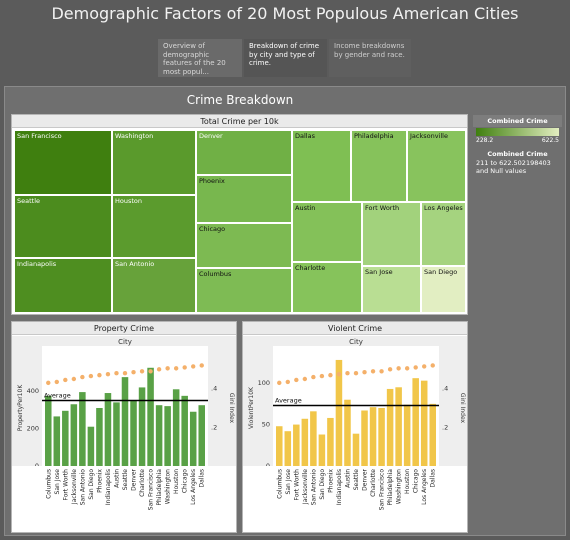 This screenshot has width=570, height=540. I want to click on x-tick-label: San Antonio, so click(82, 487).